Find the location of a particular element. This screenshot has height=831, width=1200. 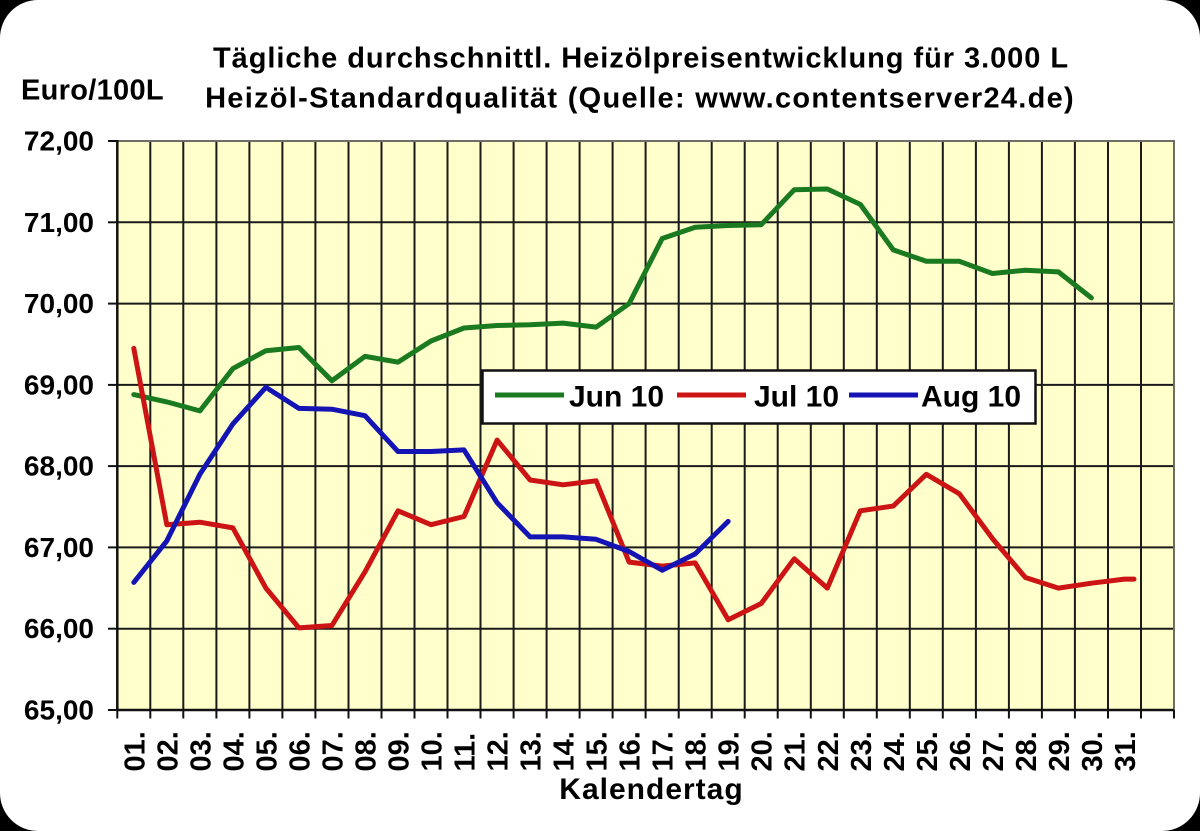

svg-text: 09. is located at coordinates (400, 751).